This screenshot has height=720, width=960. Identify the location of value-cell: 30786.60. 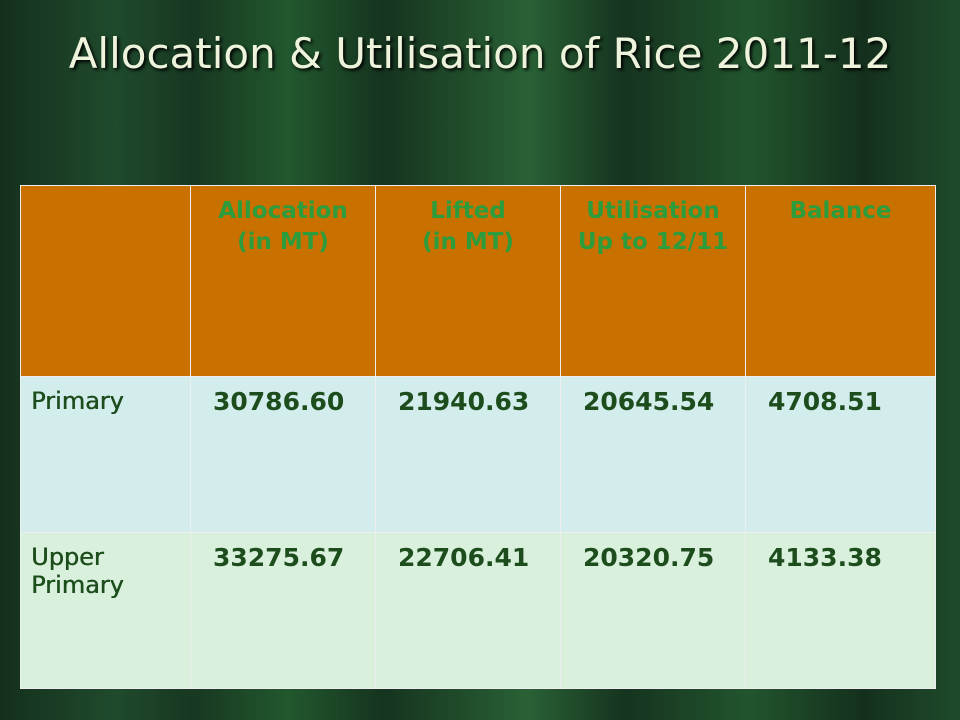
(283, 454).